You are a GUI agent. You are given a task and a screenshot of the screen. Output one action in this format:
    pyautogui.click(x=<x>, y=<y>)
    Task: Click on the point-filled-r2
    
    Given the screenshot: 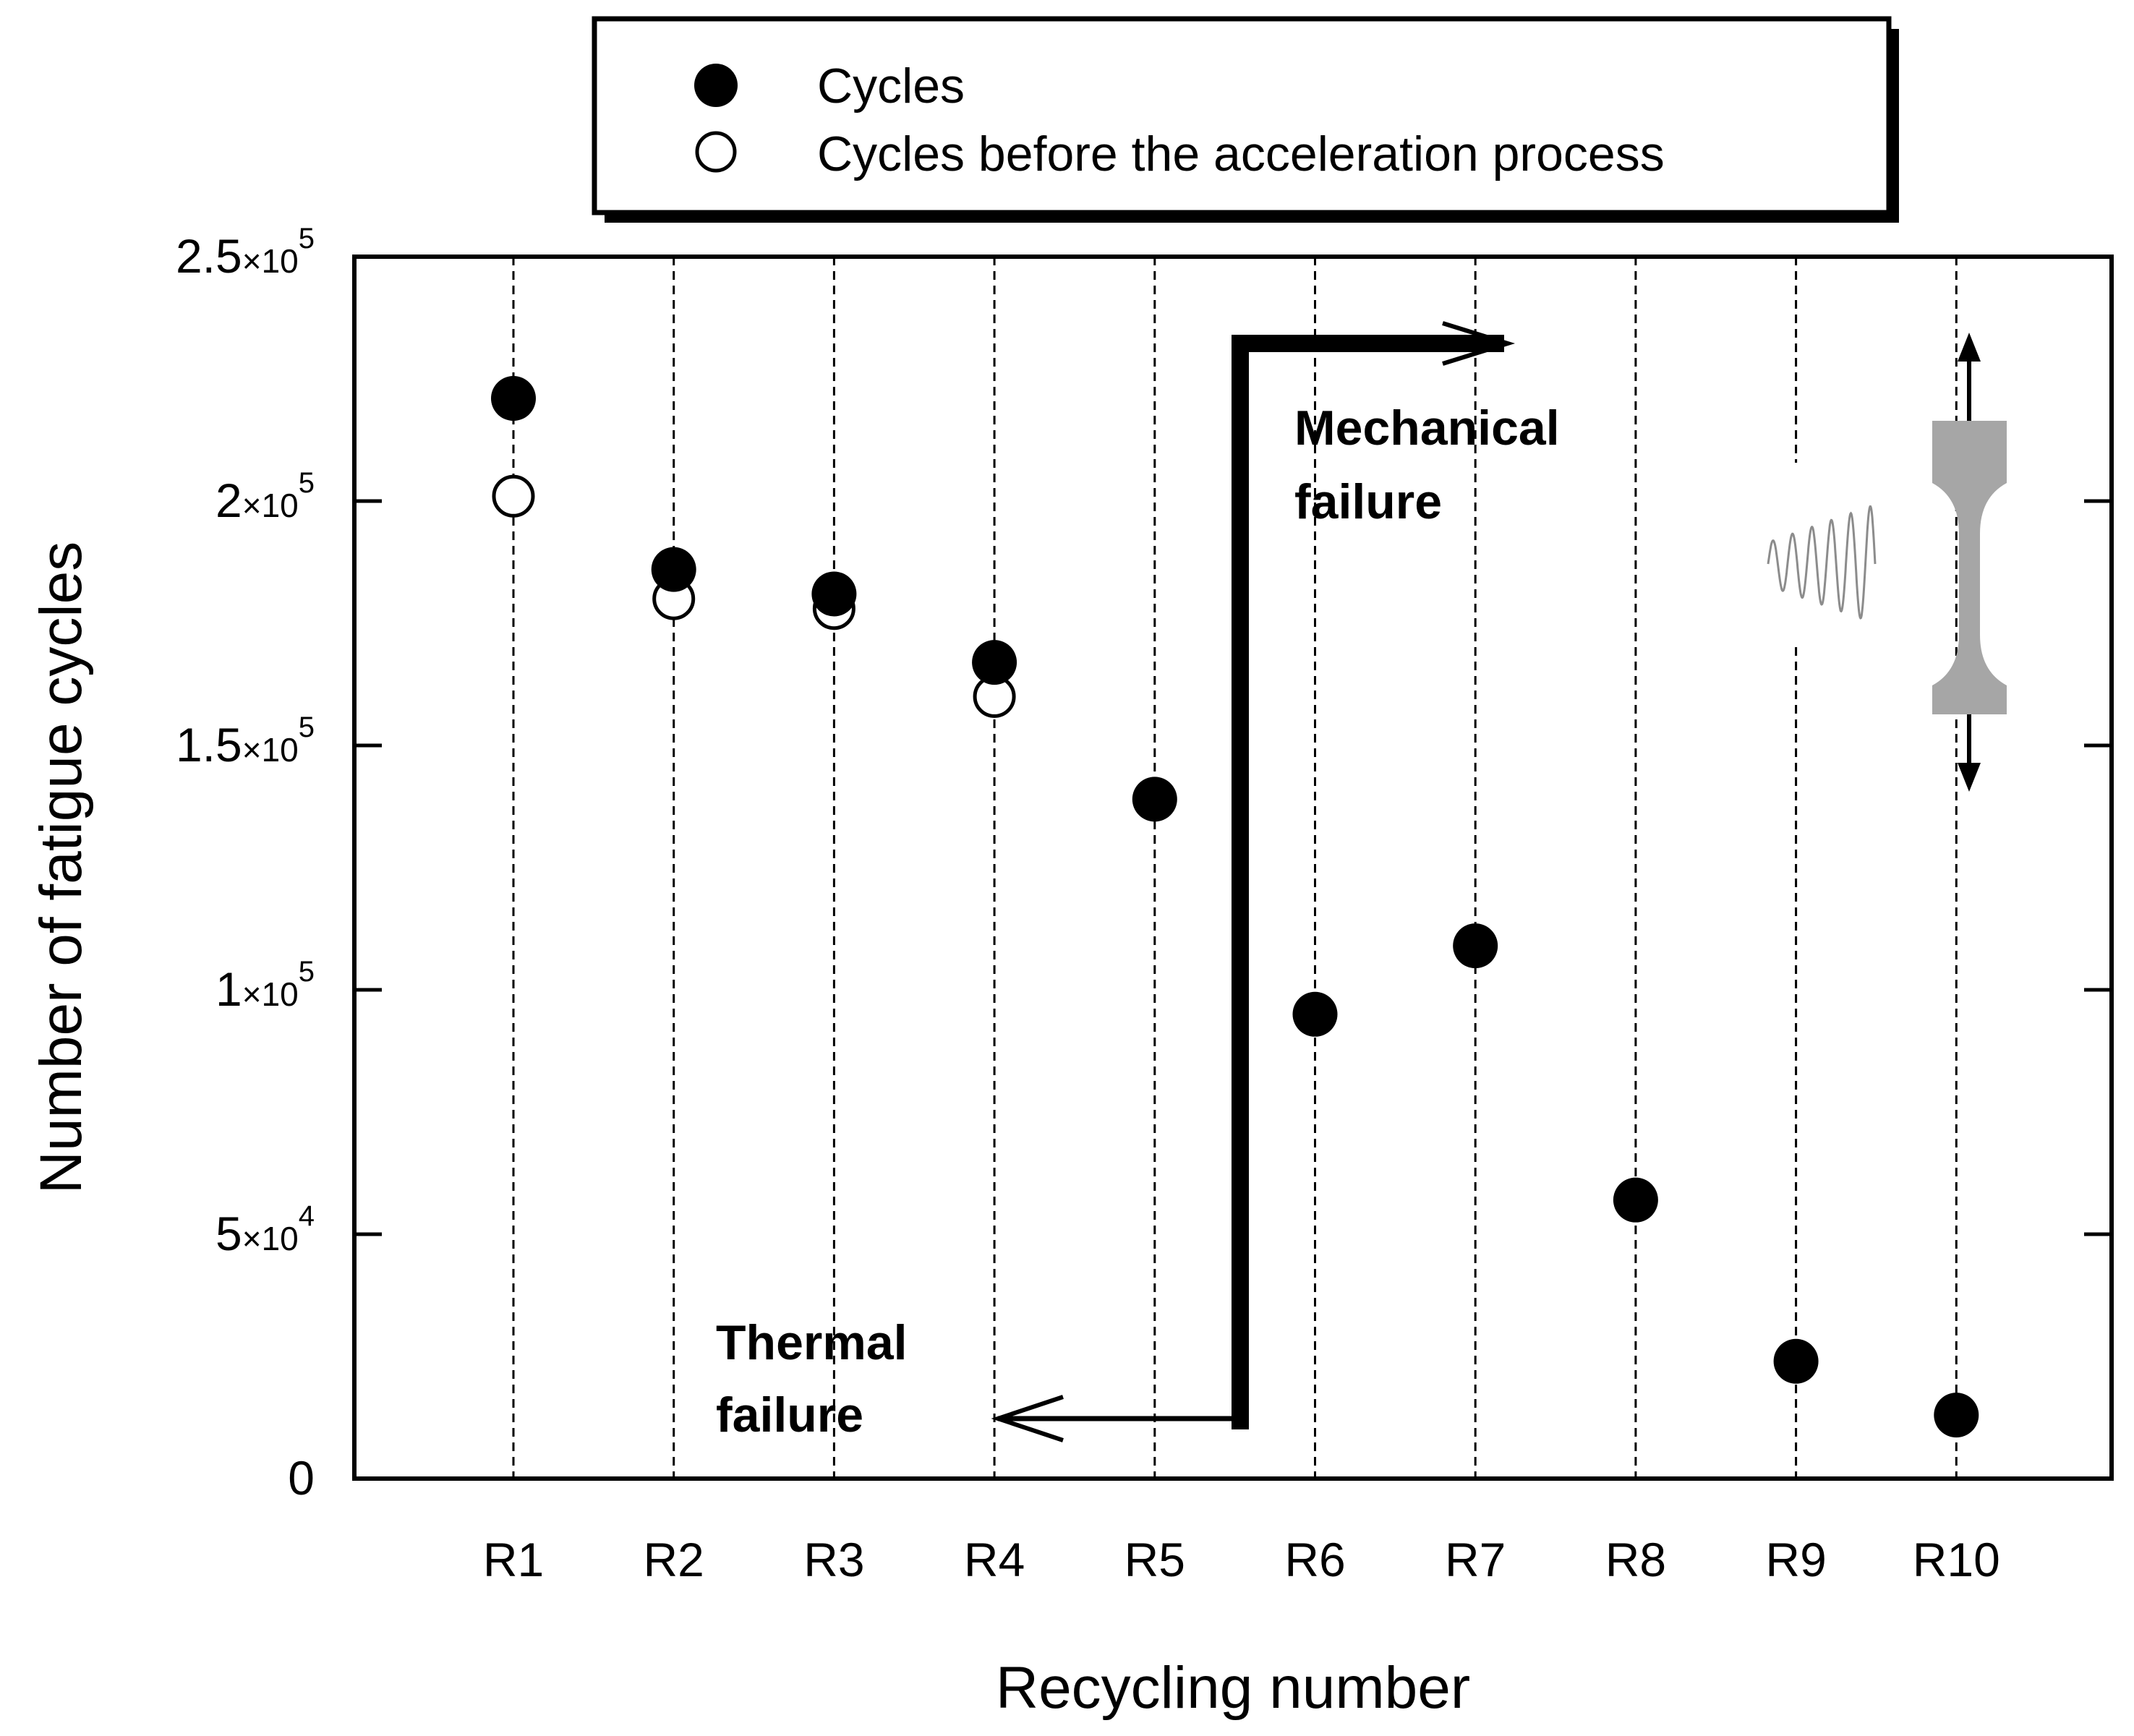 What is the action you would take?
    pyautogui.click(x=673, y=569)
    